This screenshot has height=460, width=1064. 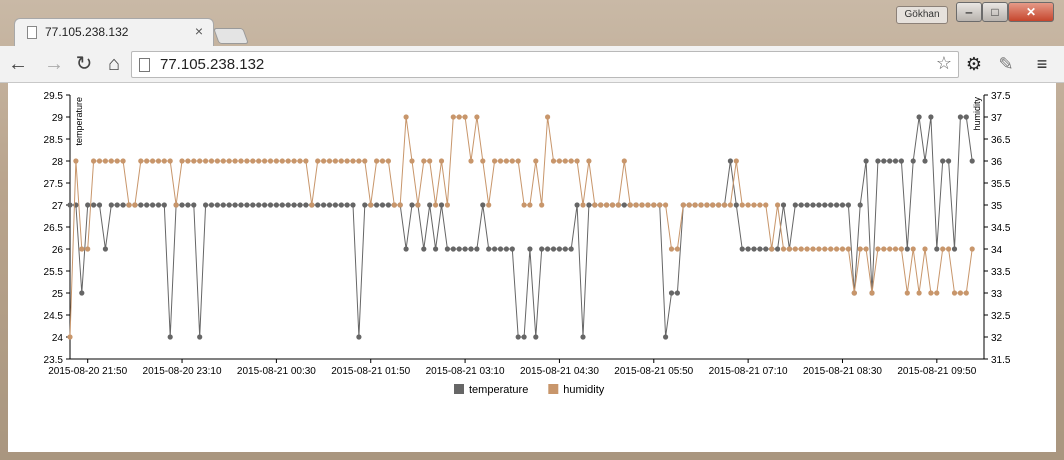 I want to click on x-axis-tick-label: 2015-08-21 09:50, so click(x=936, y=371).